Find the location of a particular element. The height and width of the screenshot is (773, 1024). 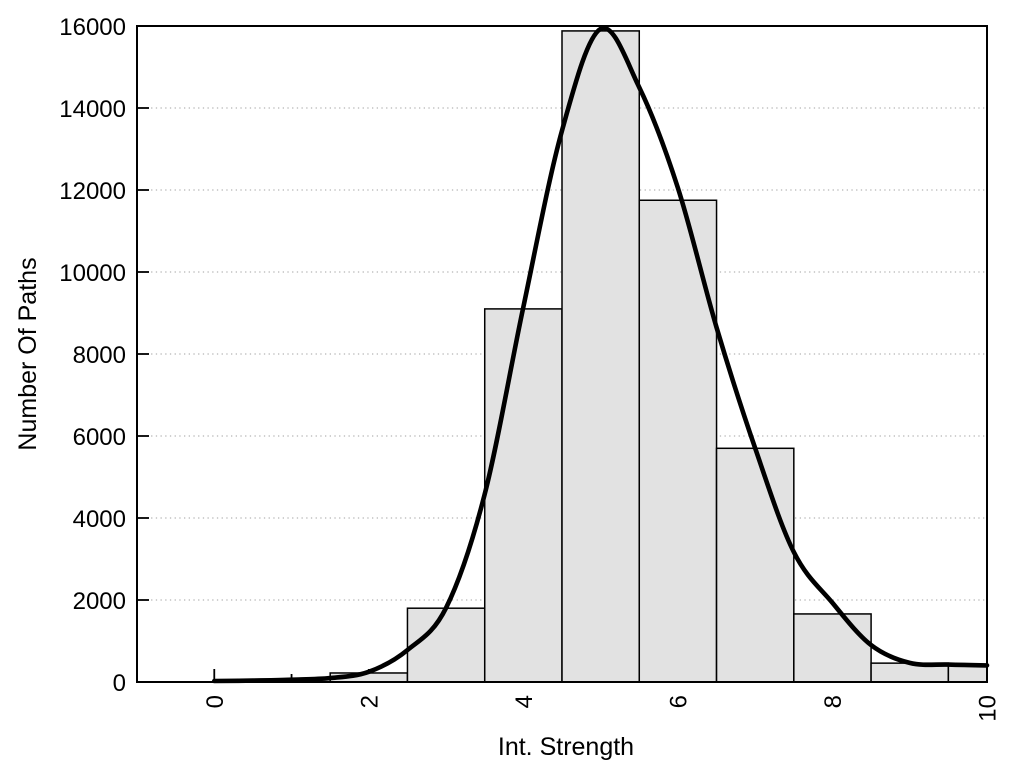

y-tick-label-16000: 16000 is located at coordinates (92, 27).